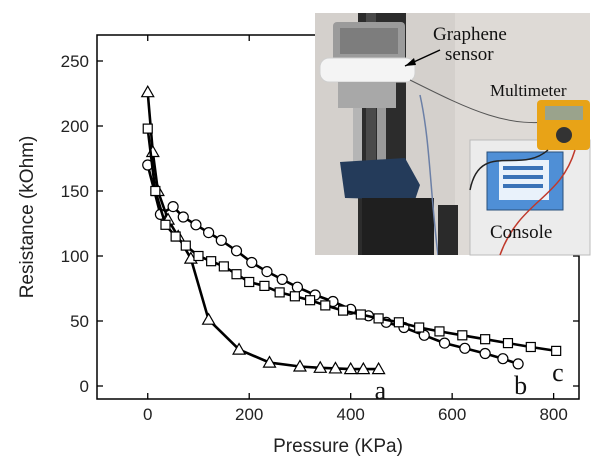 The image size is (606, 461). I want to click on series-label-a: a, so click(381, 390).